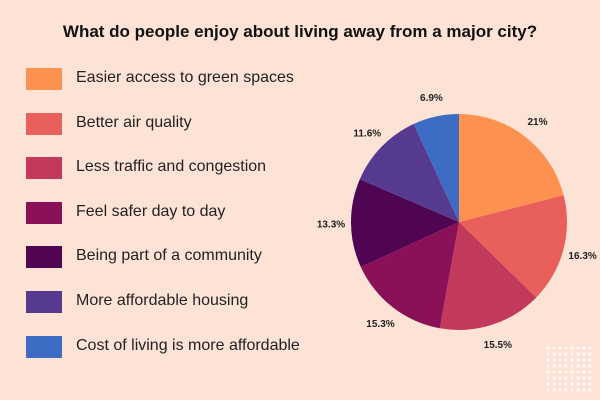 The width and height of the screenshot is (600, 400). I want to click on legend-label: Easier access to green spaces, so click(185, 77).